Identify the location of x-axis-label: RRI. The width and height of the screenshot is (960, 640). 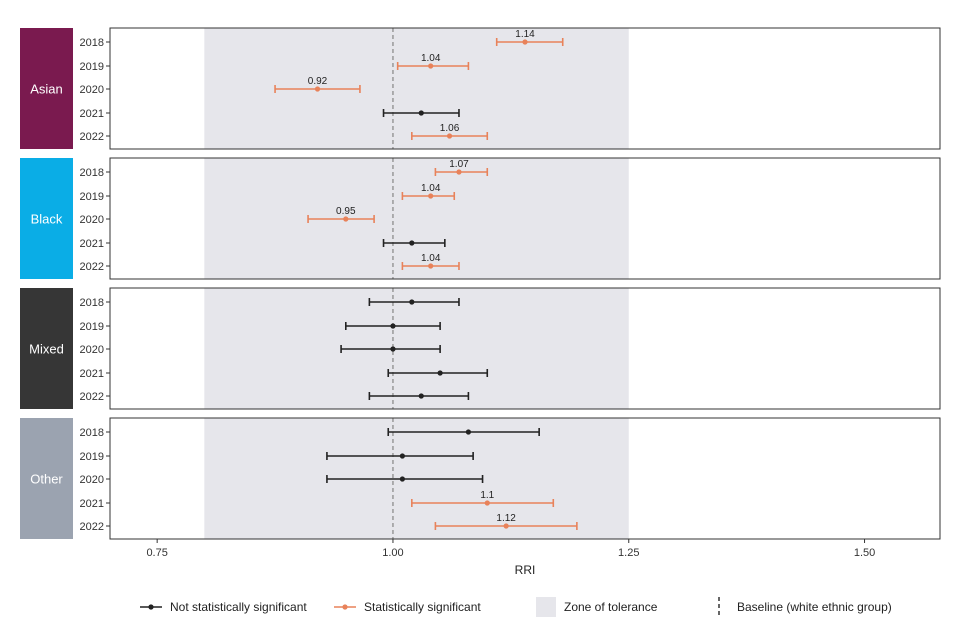
(525, 570).